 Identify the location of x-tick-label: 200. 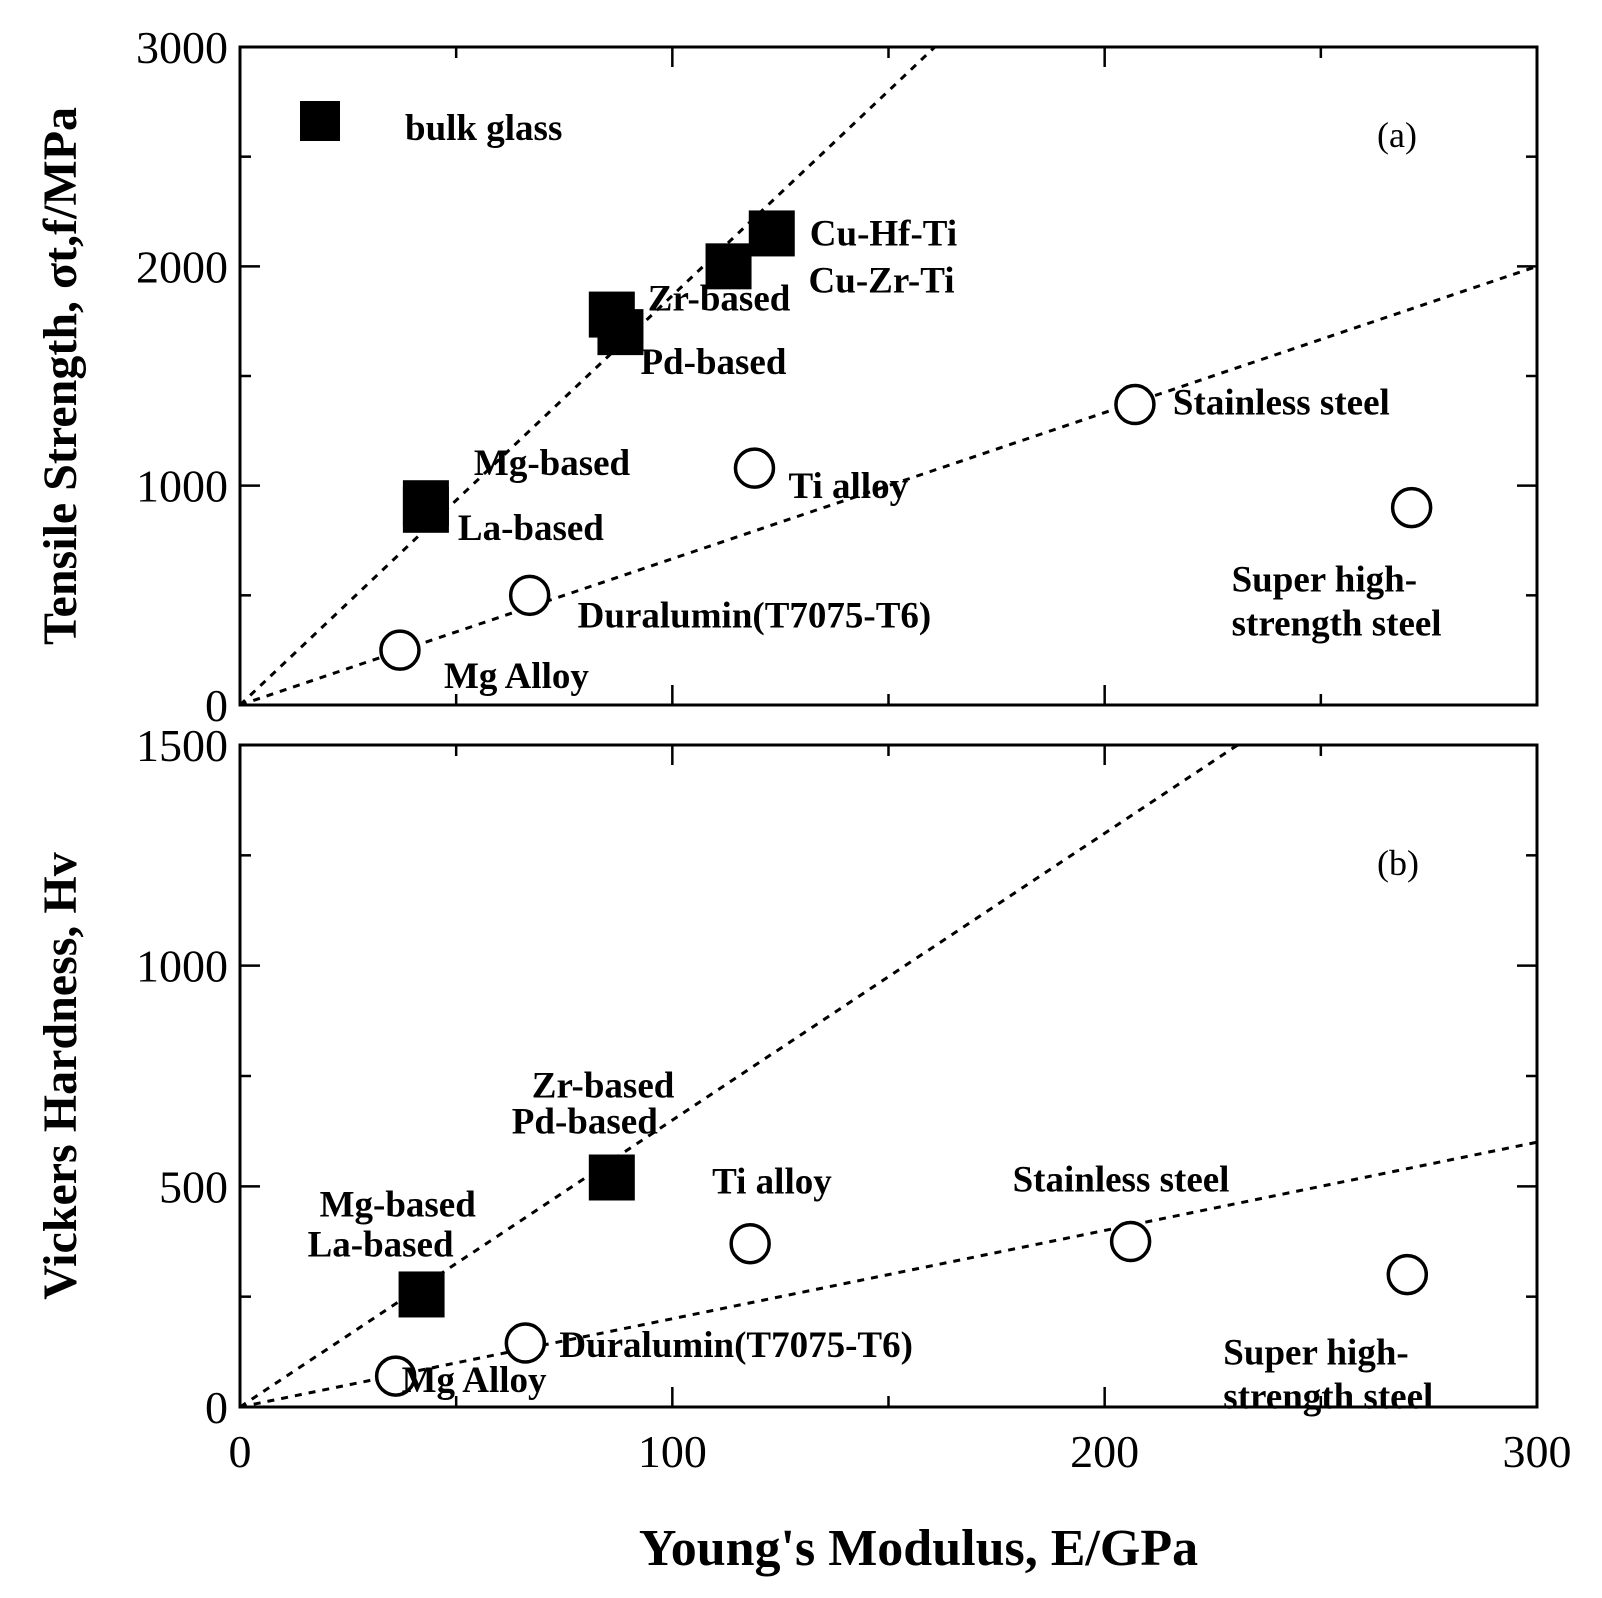
(1104, 1451).